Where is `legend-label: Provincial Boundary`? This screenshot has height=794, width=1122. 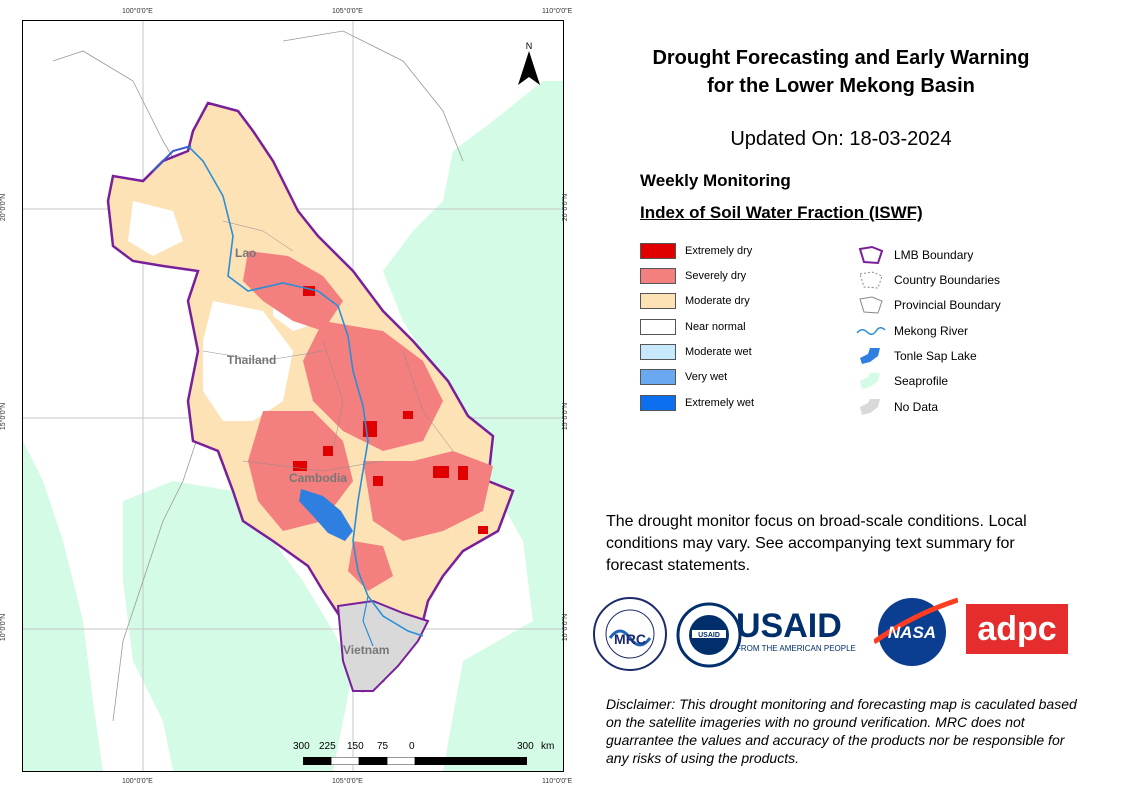
legend-label: Provincial Boundary is located at coordinates (947, 305).